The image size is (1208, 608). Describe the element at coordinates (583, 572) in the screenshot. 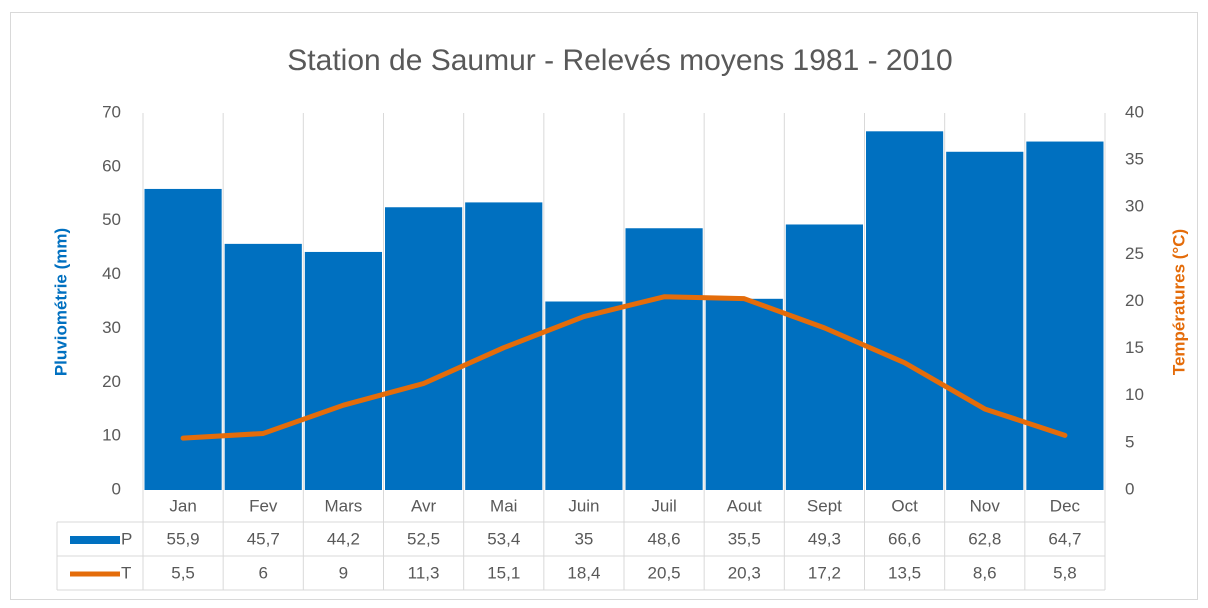

I see `table-value: 18,4` at that location.